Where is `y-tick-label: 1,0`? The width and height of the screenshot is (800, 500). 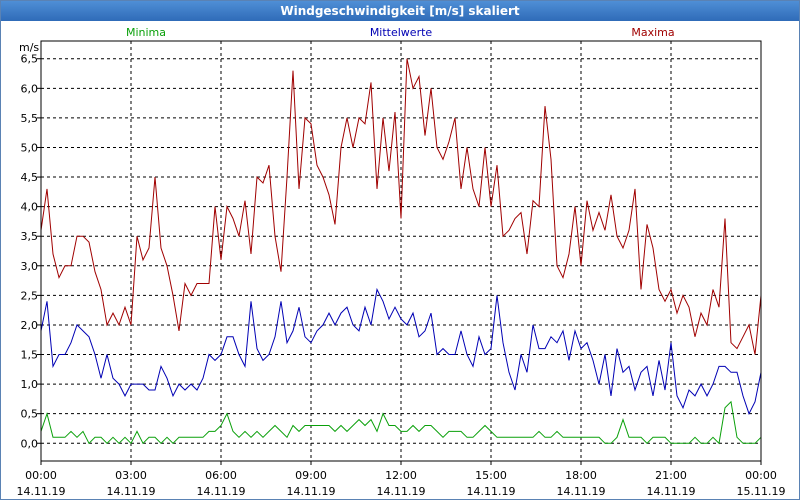 y-tick-label: 1,0 is located at coordinates (30, 384).